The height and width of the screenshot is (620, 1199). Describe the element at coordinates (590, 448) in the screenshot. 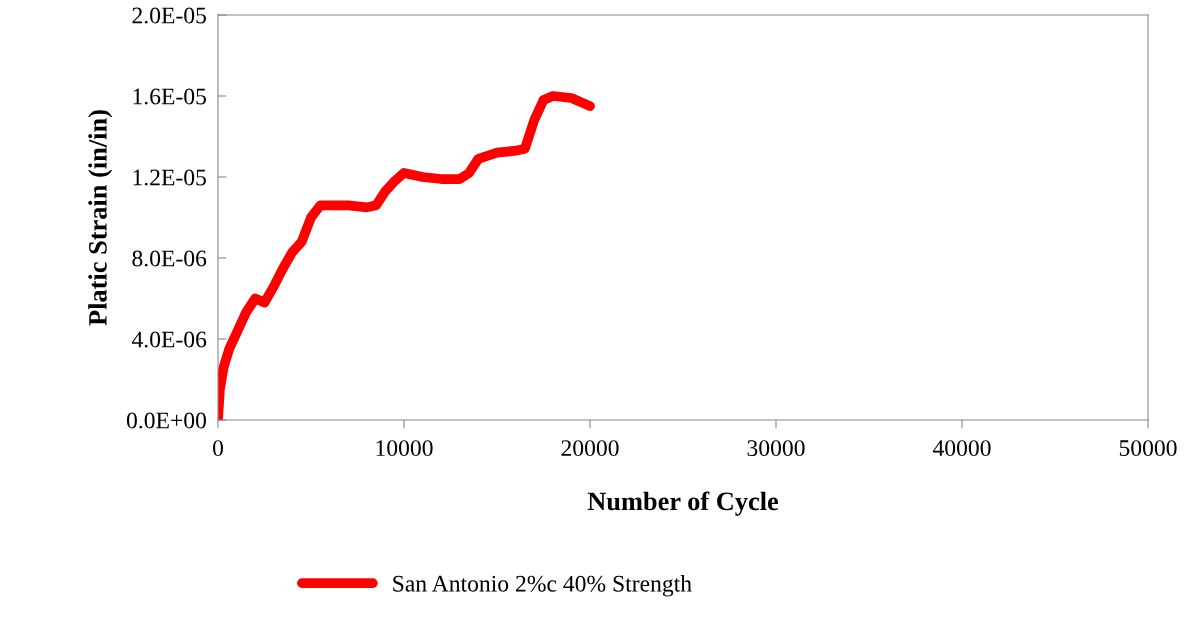

I see `x-tick-label: 20000` at that location.